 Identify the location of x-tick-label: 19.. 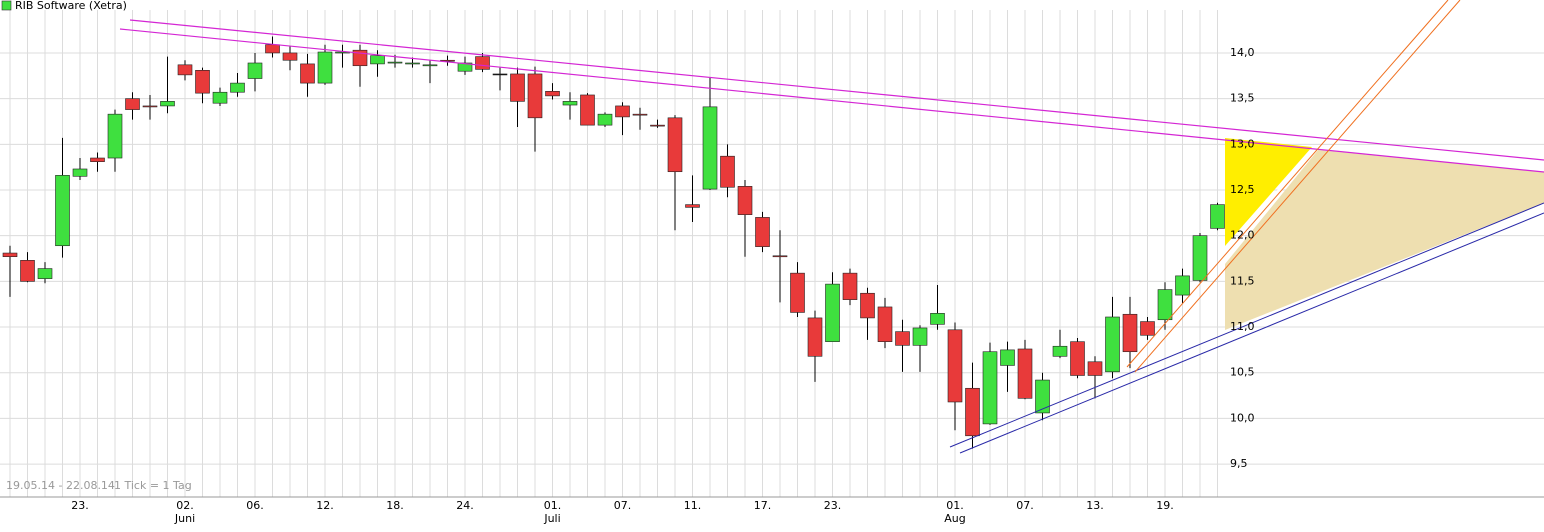
(1165, 505).